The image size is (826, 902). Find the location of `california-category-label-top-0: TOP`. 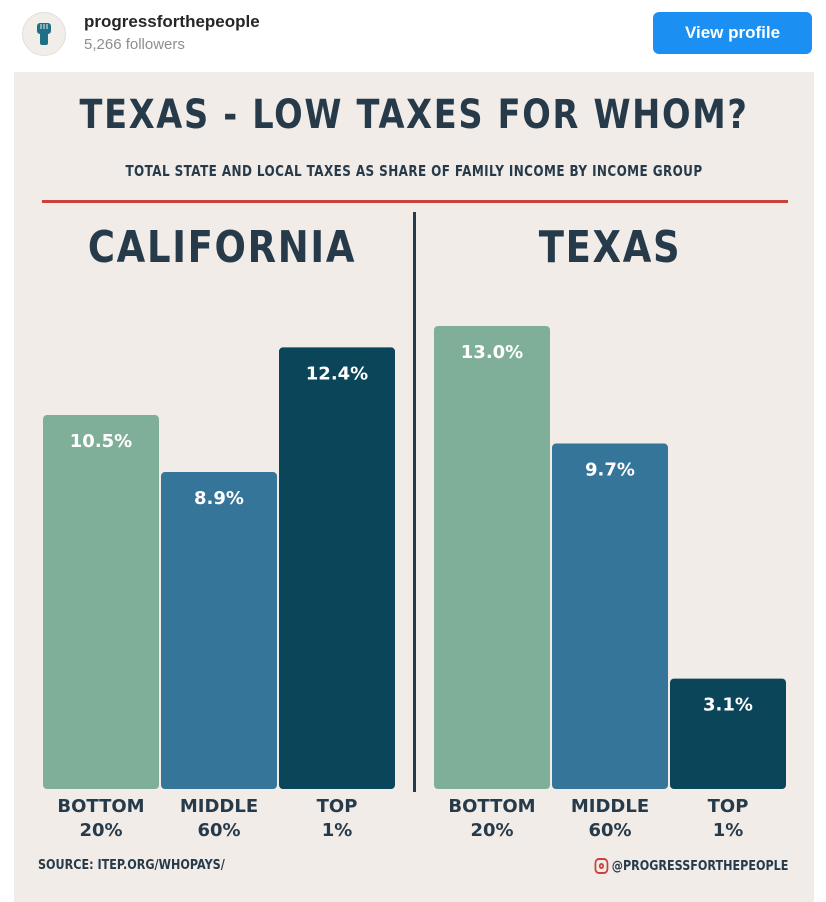

california-category-label-top-0: TOP is located at coordinates (337, 806).